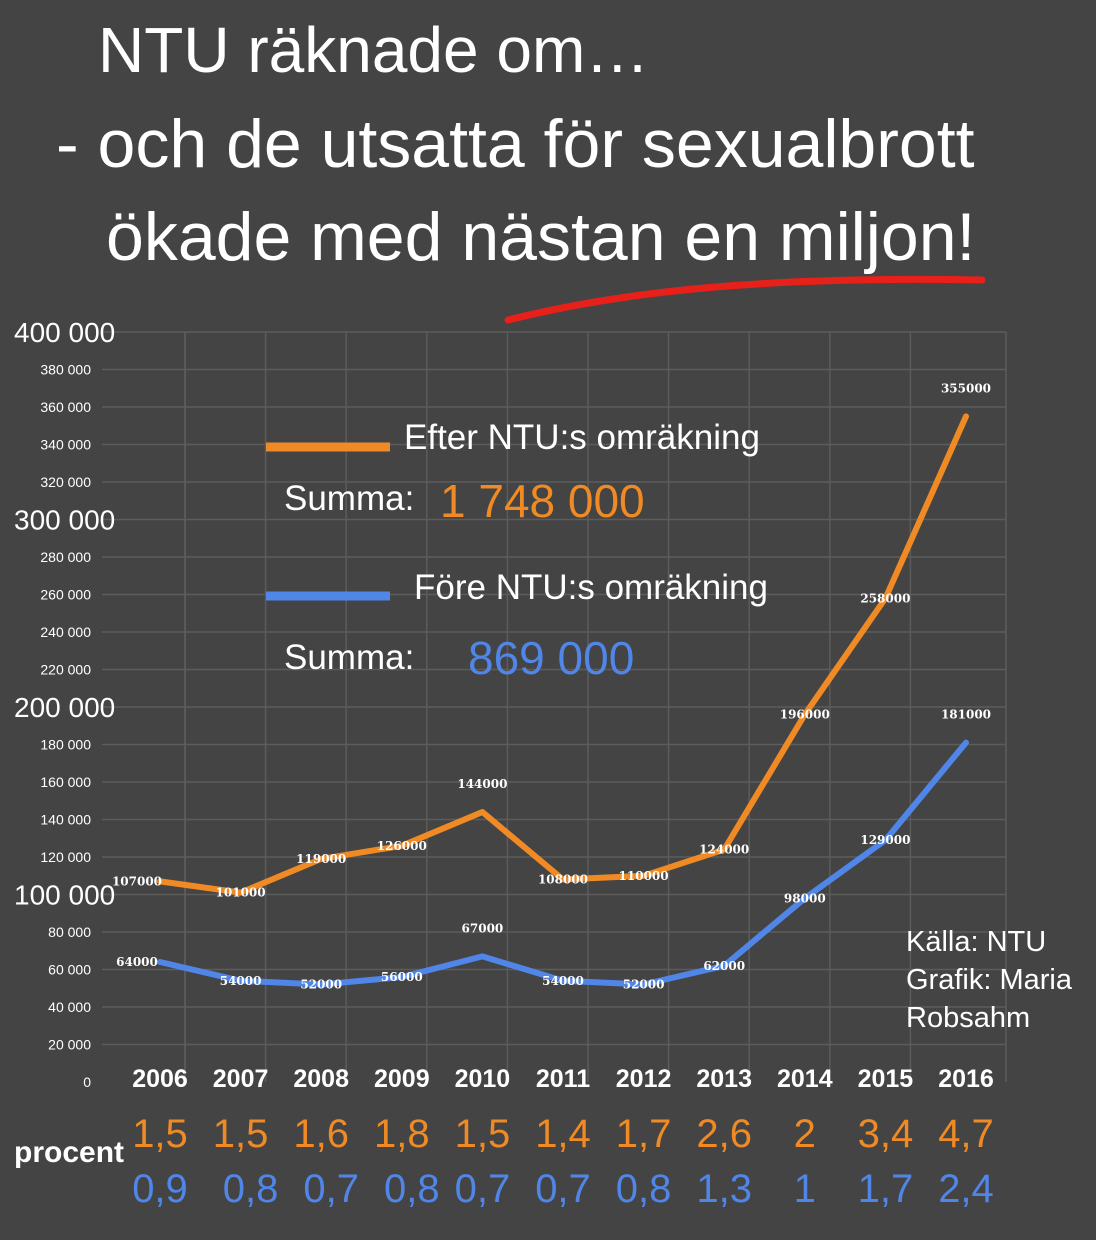 The width and height of the screenshot is (1096, 1240). Describe the element at coordinates (69, 1045) in the screenshot. I see `y-tick-label: 20 000` at that location.